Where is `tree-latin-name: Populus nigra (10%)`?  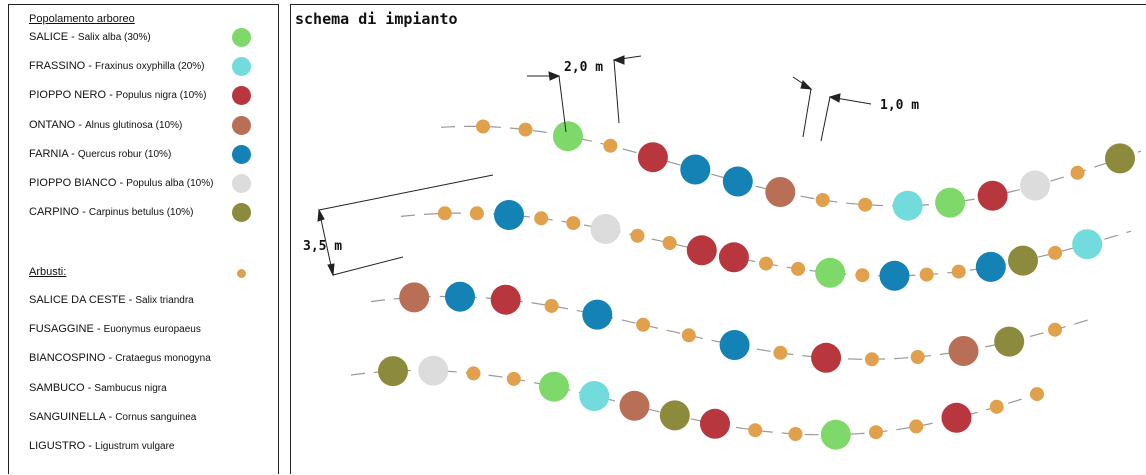 tree-latin-name: Populus nigra (10%) is located at coordinates (161, 96).